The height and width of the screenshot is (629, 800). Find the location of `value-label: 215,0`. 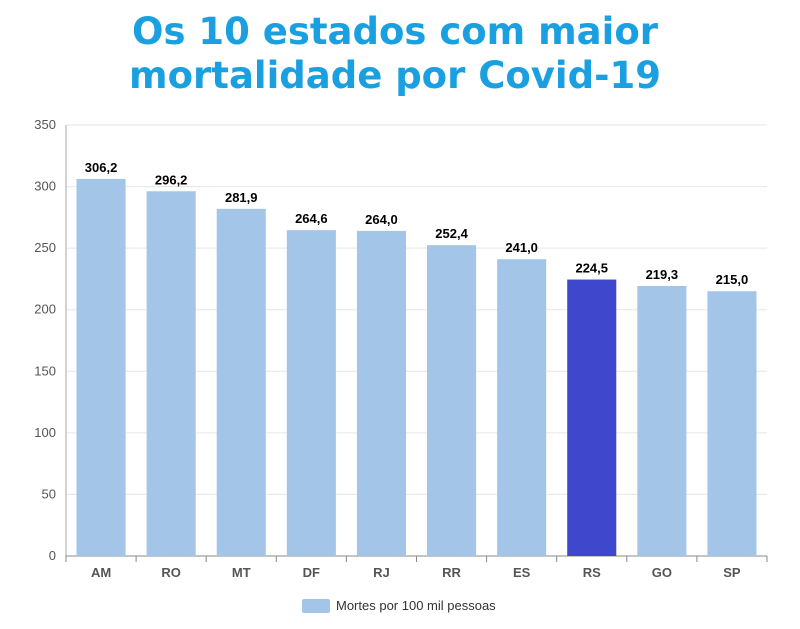

value-label: 215,0 is located at coordinates (732, 279).